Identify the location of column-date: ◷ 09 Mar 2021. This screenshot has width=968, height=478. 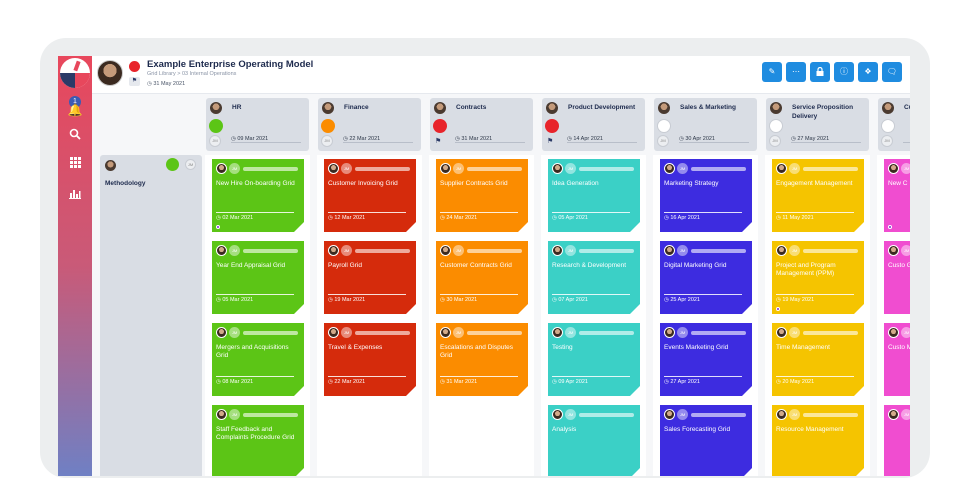
(250, 139).